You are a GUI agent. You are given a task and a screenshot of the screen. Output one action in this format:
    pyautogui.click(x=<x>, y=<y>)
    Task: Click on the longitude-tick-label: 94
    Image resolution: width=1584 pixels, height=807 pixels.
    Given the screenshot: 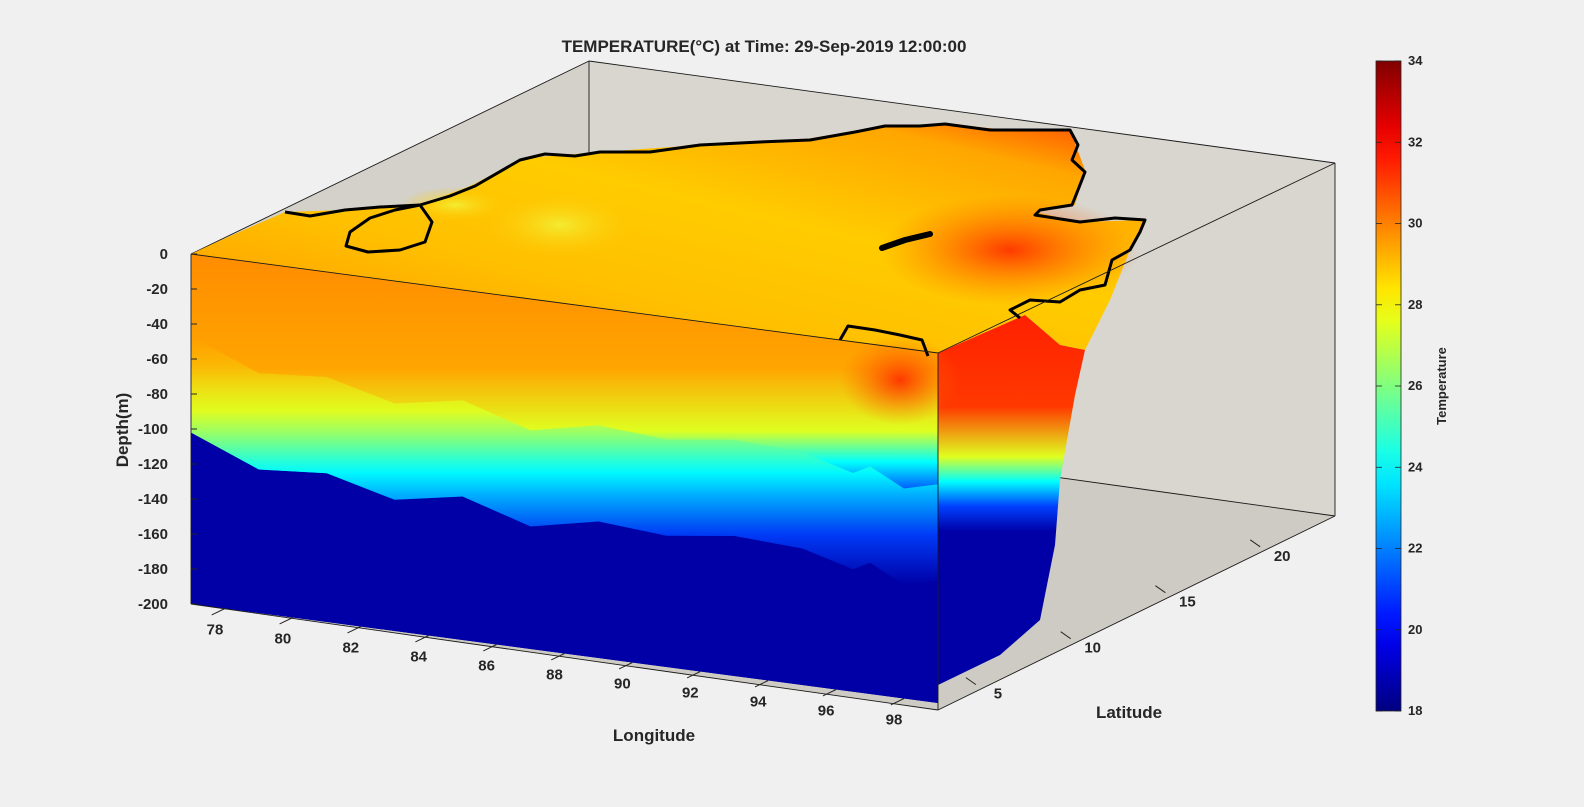 What is the action you would take?
    pyautogui.click(x=758, y=702)
    